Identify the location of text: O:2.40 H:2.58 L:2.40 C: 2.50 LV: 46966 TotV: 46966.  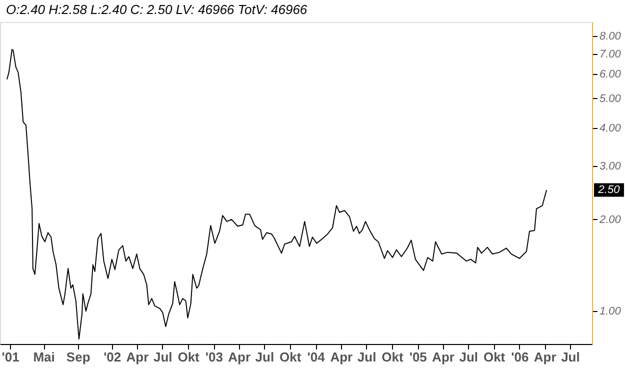
(157, 9).